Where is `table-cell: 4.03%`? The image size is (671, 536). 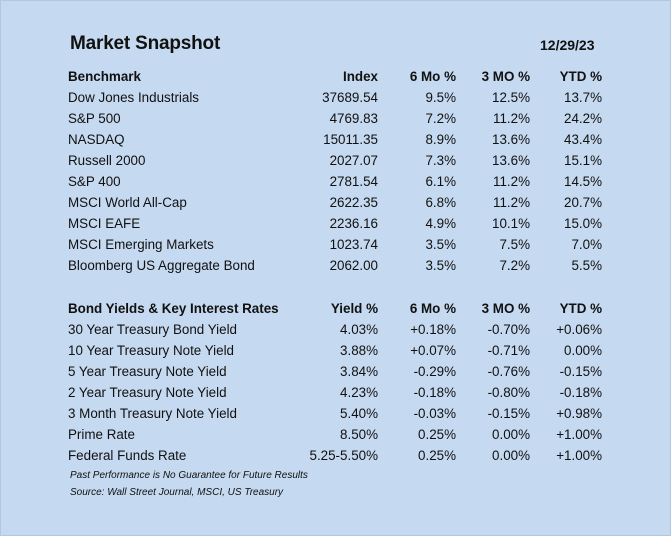
table-cell: 4.03% is located at coordinates (359, 329).